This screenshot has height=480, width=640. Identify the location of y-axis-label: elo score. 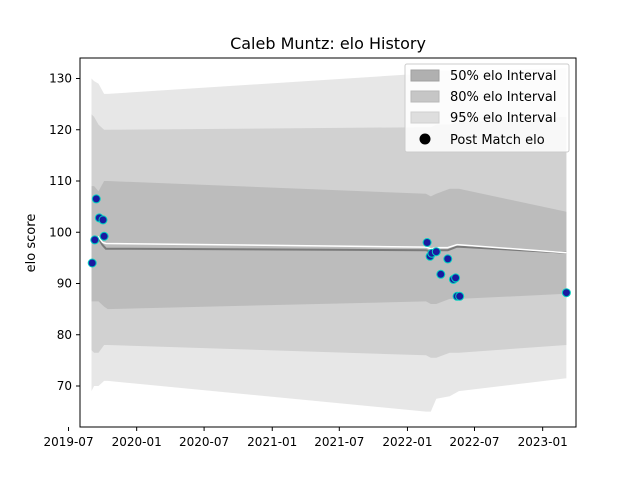
(31, 243).